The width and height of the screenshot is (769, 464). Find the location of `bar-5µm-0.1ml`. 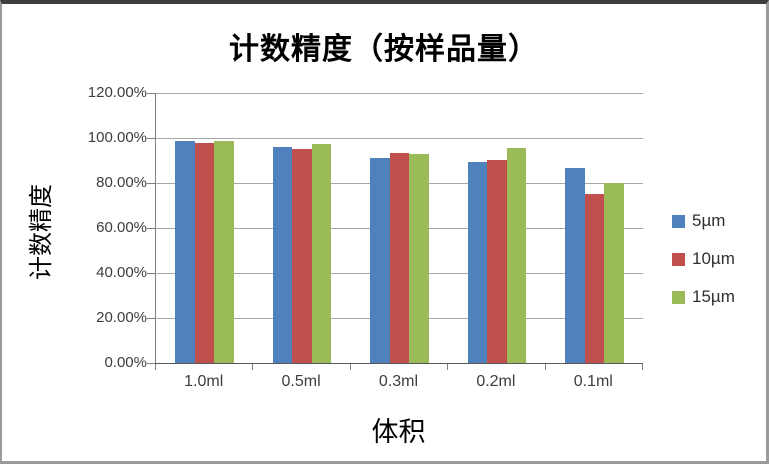

bar-5µm-0.1ml is located at coordinates (575, 265).